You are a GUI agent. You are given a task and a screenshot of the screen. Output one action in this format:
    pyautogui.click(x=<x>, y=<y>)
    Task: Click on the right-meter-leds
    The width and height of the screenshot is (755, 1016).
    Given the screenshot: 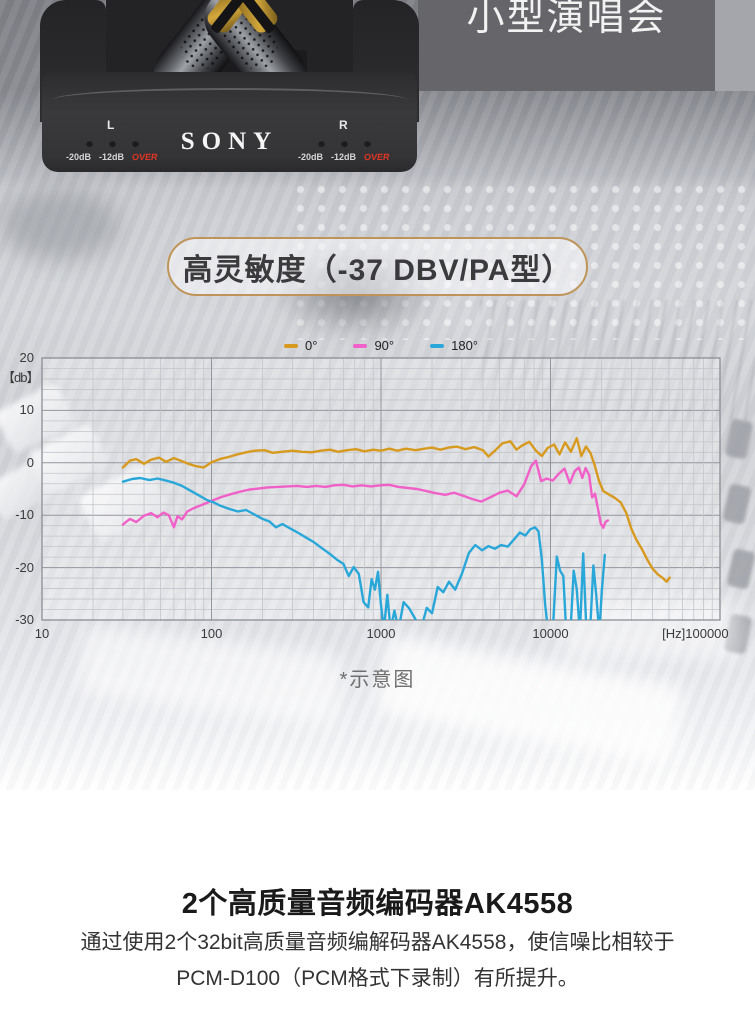 What is the action you would take?
    pyautogui.click(x=344, y=143)
    